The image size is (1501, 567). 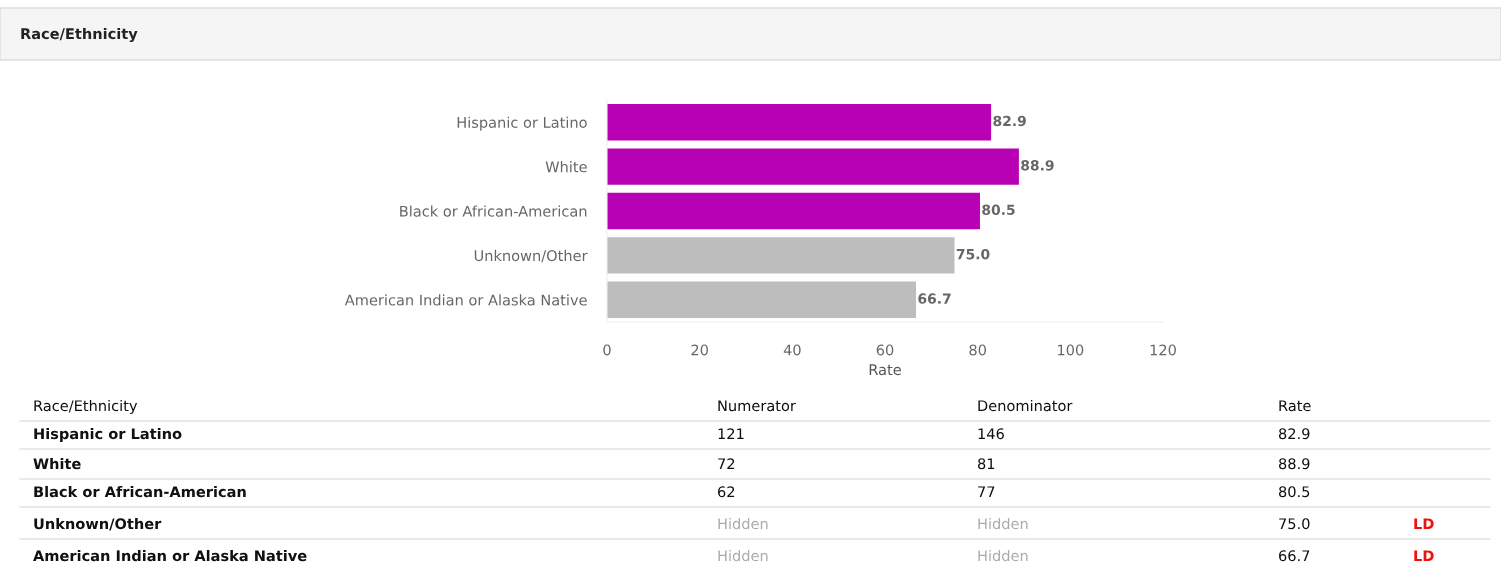 I want to click on y-tick-label: Unknown/Other, so click(x=531, y=256).